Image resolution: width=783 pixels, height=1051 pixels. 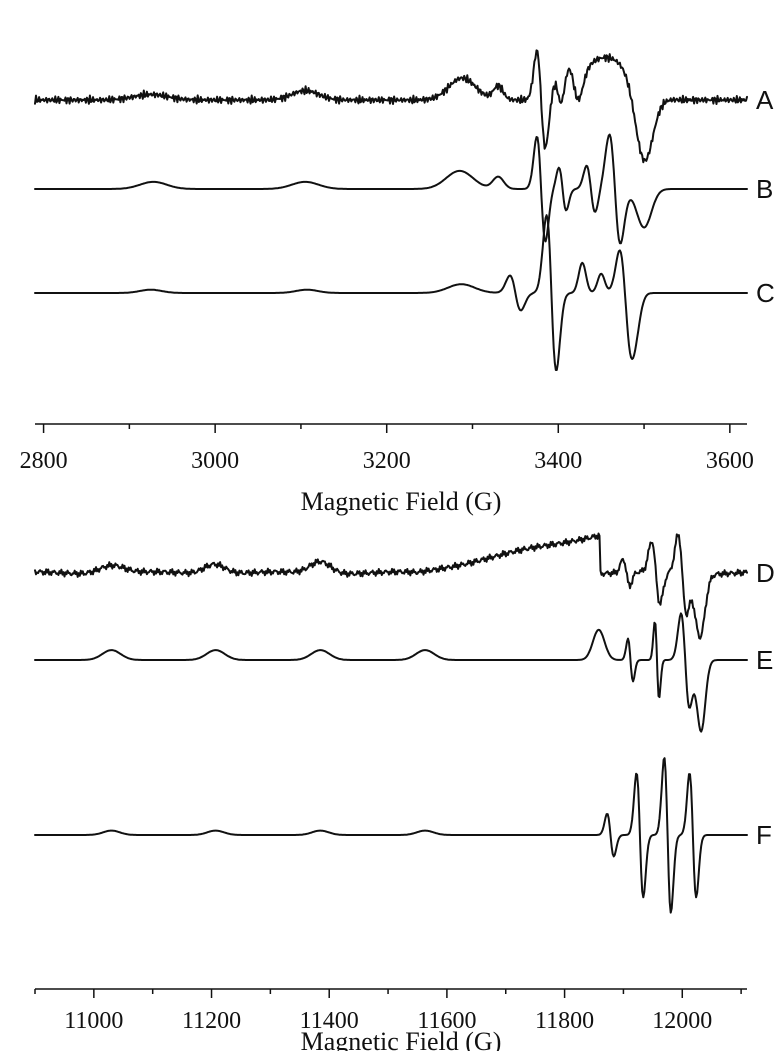 I want to click on spectrum-trace-c, so click(x=391, y=292).